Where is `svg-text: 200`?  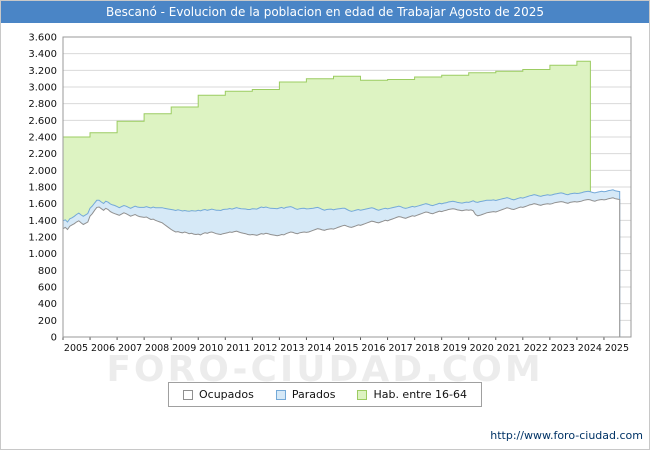 svg-text: 200 is located at coordinates (47, 321).